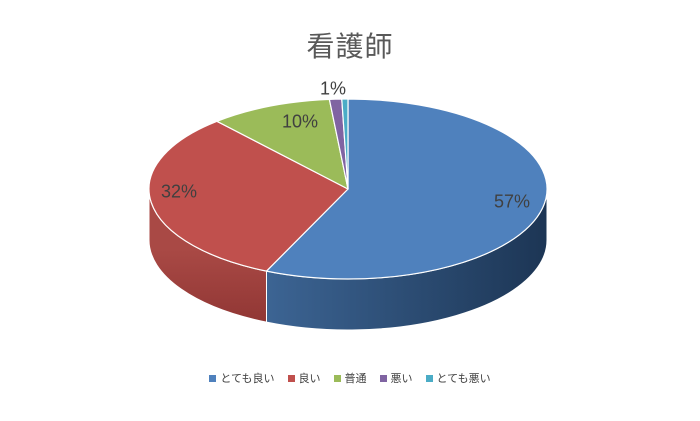 This screenshot has height=421, width=700. What do you see at coordinates (350, 46) in the screenshot?
I see `chart-title: 看護師` at bounding box center [350, 46].